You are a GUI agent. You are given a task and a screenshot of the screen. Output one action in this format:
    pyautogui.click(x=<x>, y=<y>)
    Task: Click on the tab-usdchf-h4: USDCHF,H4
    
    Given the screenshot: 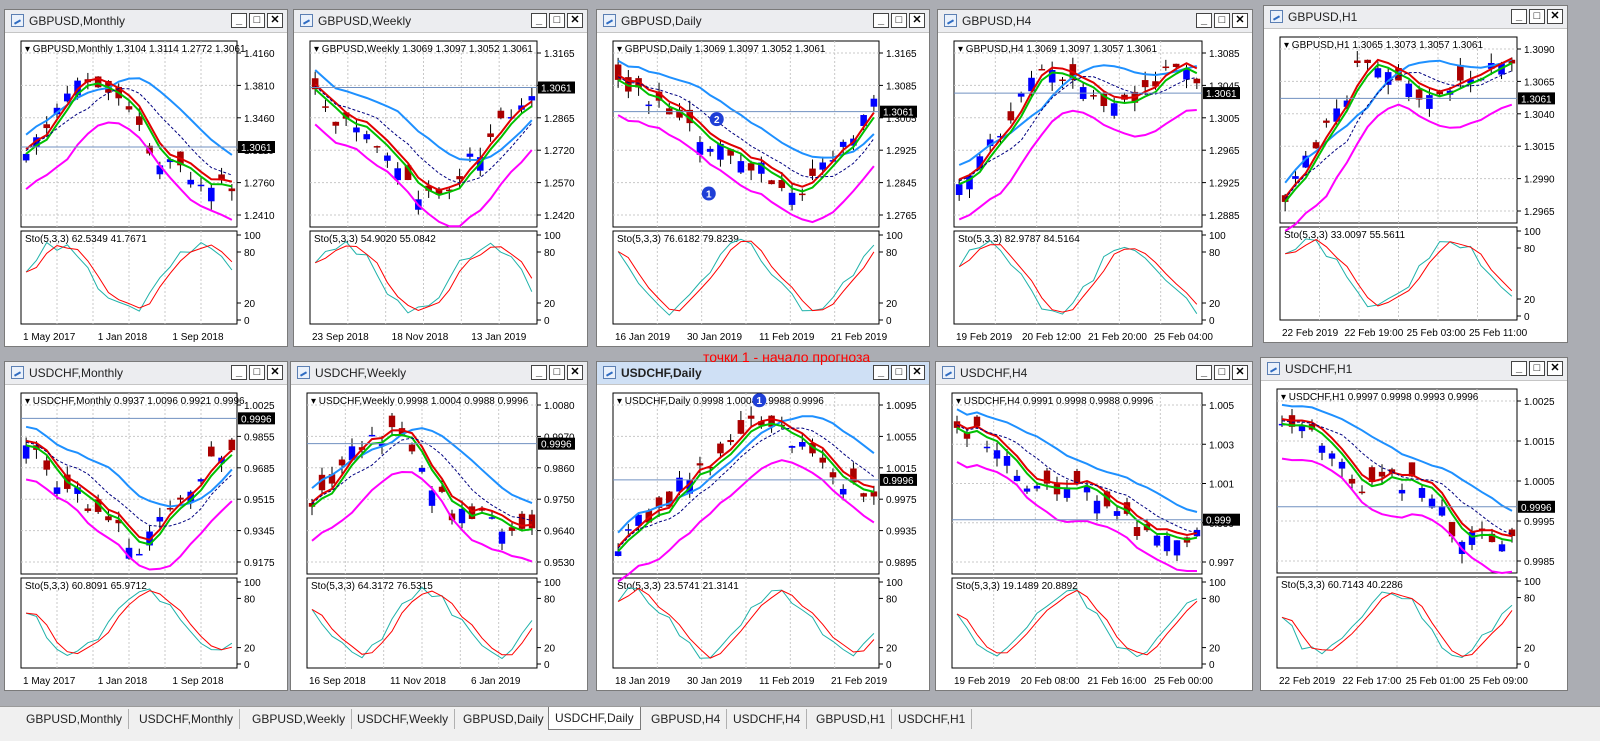 What is the action you would take?
    pyautogui.click(x=767, y=719)
    